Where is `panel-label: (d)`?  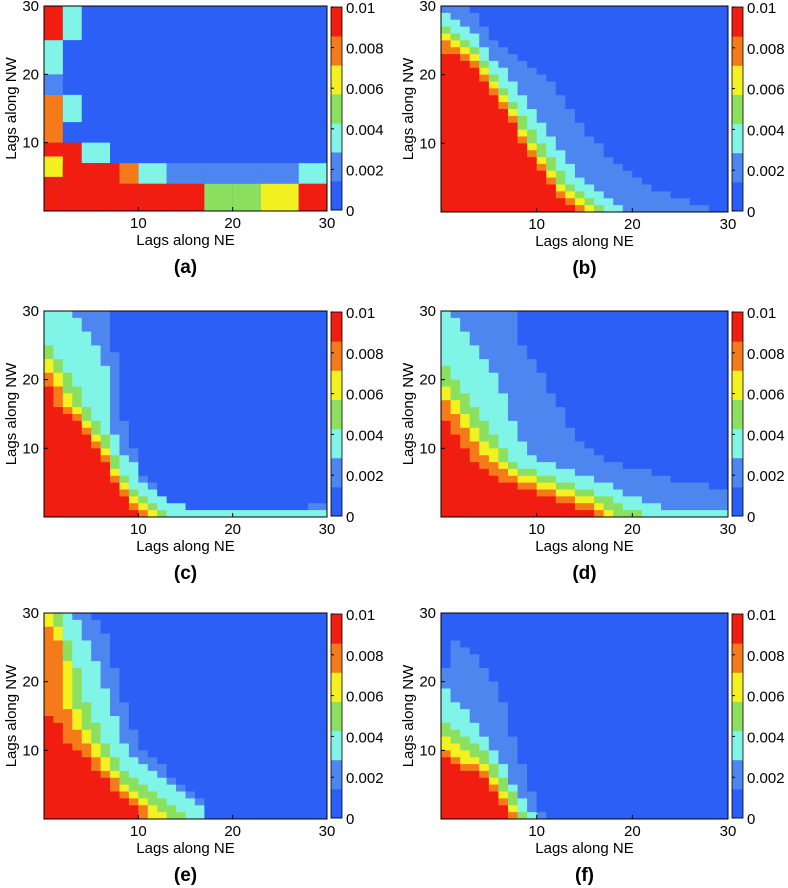
panel-label: (d) is located at coordinates (584, 573).